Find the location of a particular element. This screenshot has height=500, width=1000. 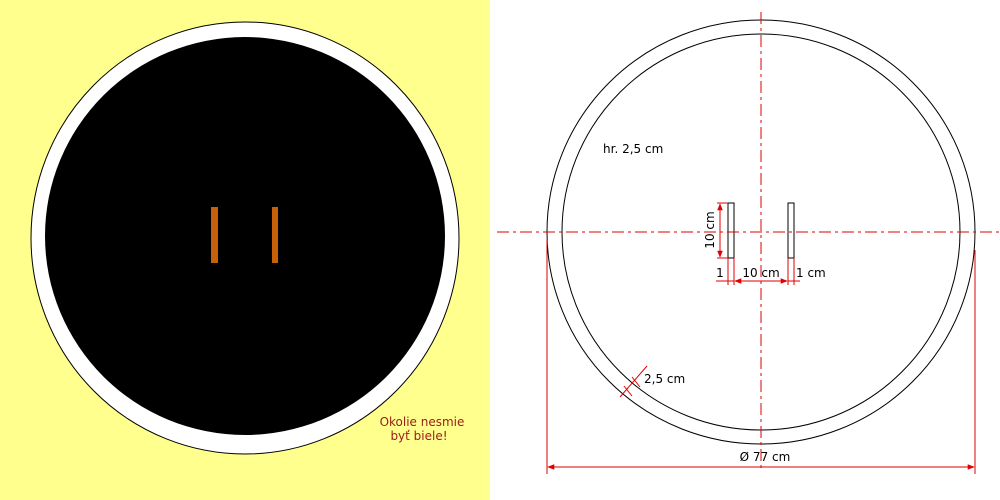

preview-note-line2: byť biele! is located at coordinates (418, 436).